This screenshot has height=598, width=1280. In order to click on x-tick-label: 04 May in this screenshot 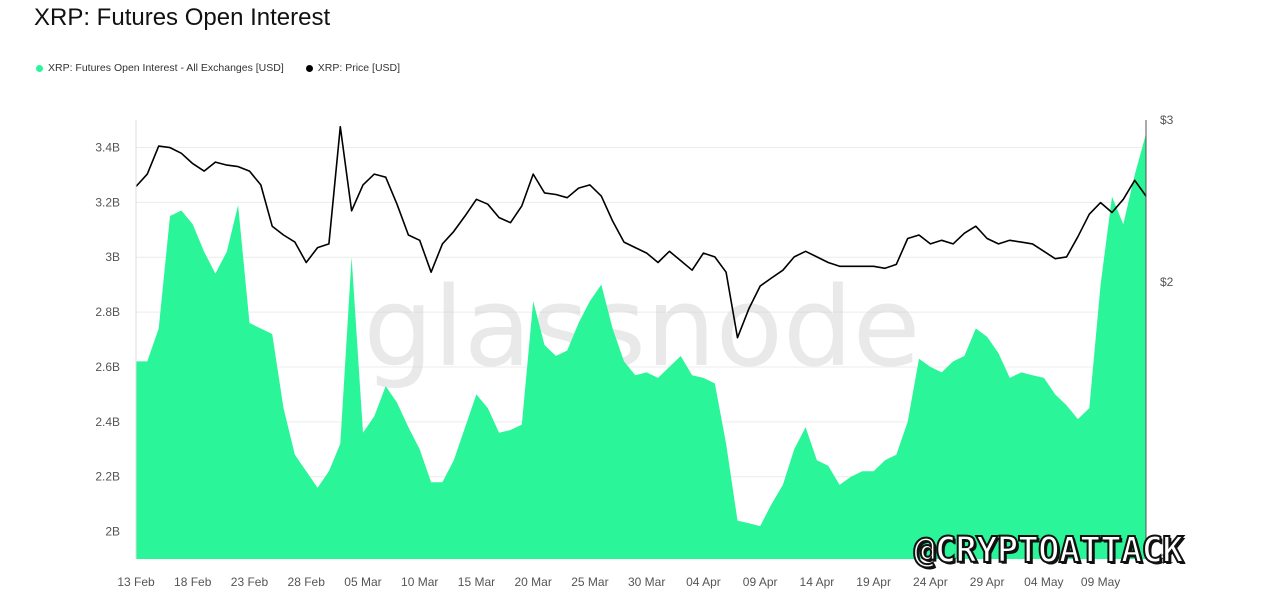, I will do `click(1043, 582)`.